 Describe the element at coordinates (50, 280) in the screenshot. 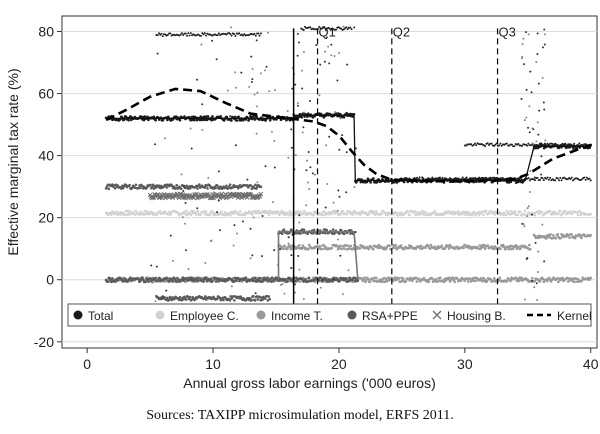

I see `y-tick-label: 0` at that location.